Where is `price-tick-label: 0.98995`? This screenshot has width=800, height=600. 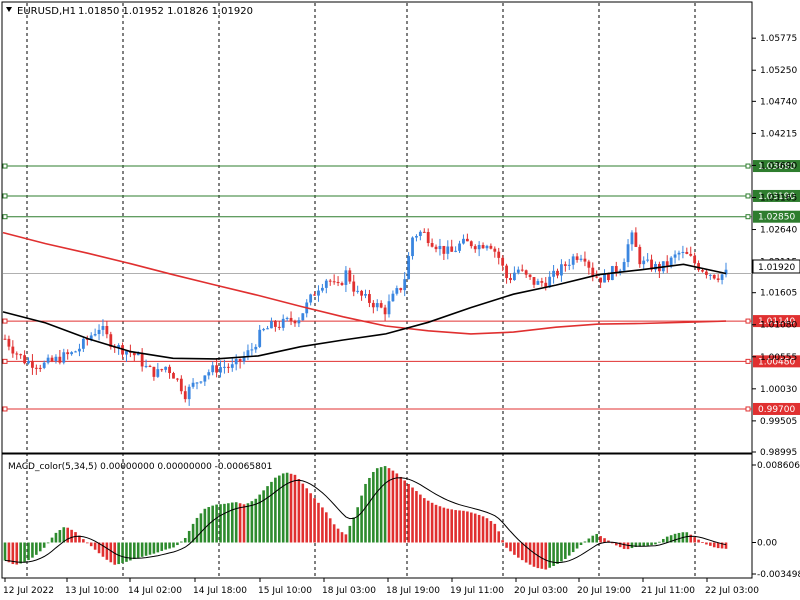
price-tick-label: 0.98995 is located at coordinates (778, 453).